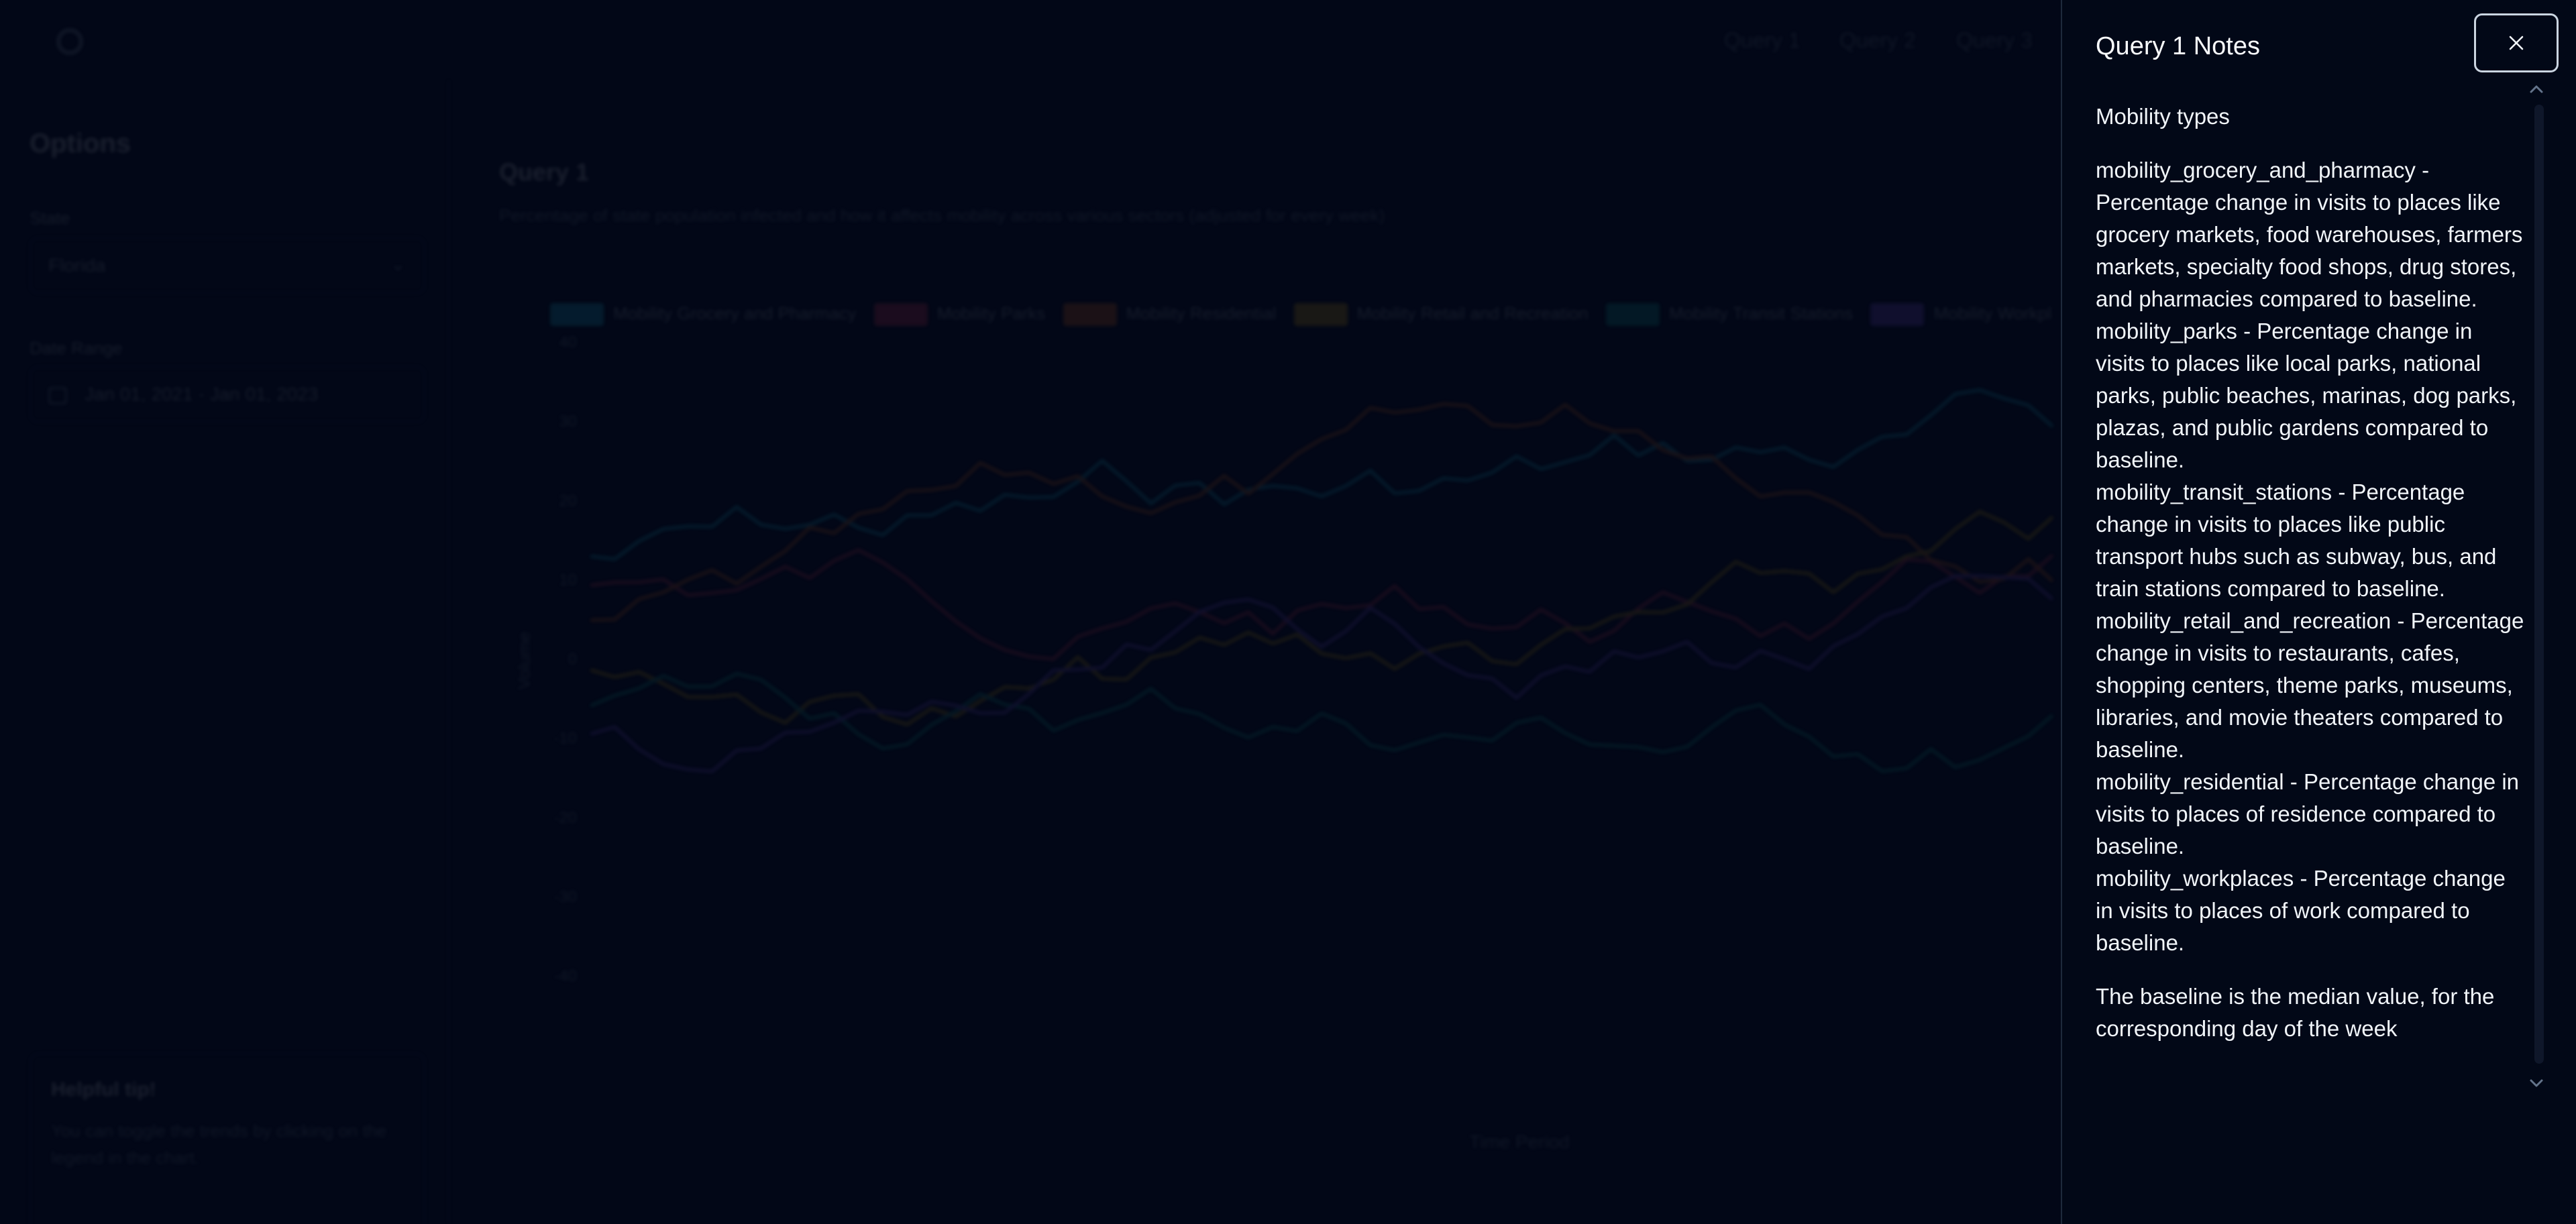 The image size is (2576, 1224). Describe the element at coordinates (1993, 313) in the screenshot. I see `legend-label: Mobility Workplaces` at that location.